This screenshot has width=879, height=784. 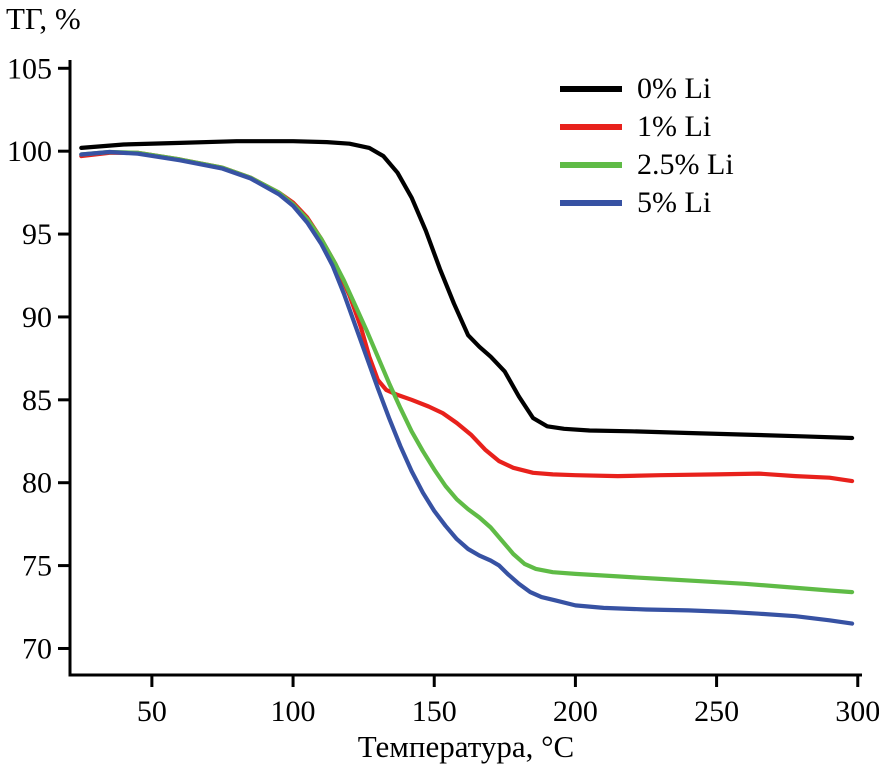 What do you see at coordinates (716, 711) in the screenshot?
I see `x-tick-label: 250` at bounding box center [716, 711].